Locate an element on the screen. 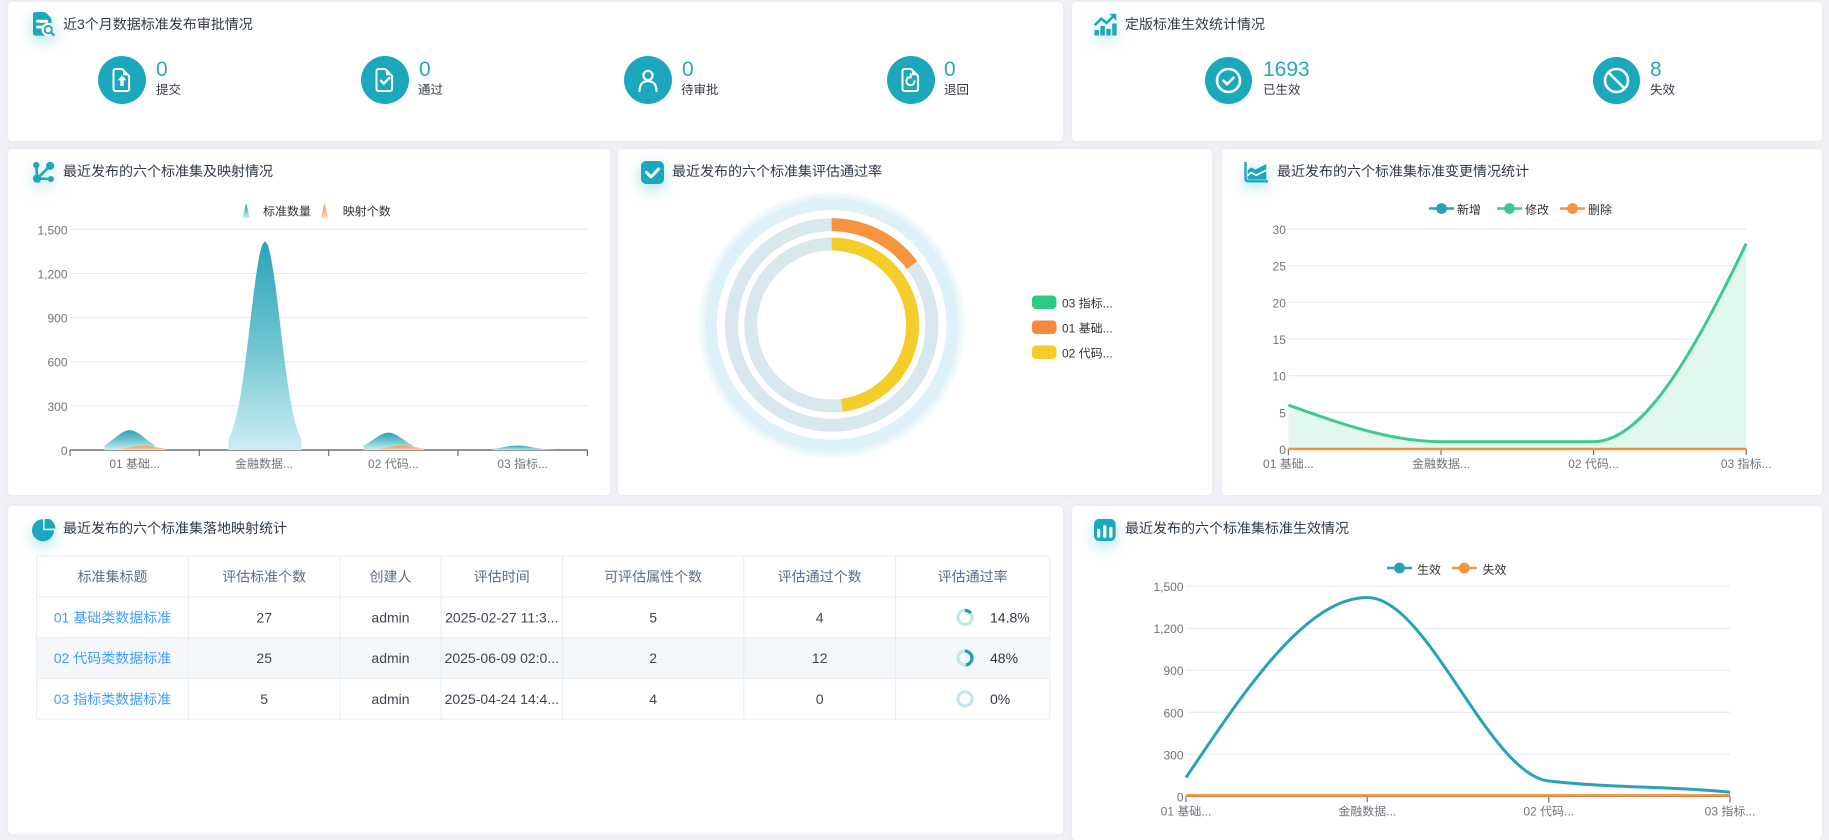 Image resolution: width=1829 pixels, height=840 pixels. svg-text: 30 is located at coordinates (1280, 230).